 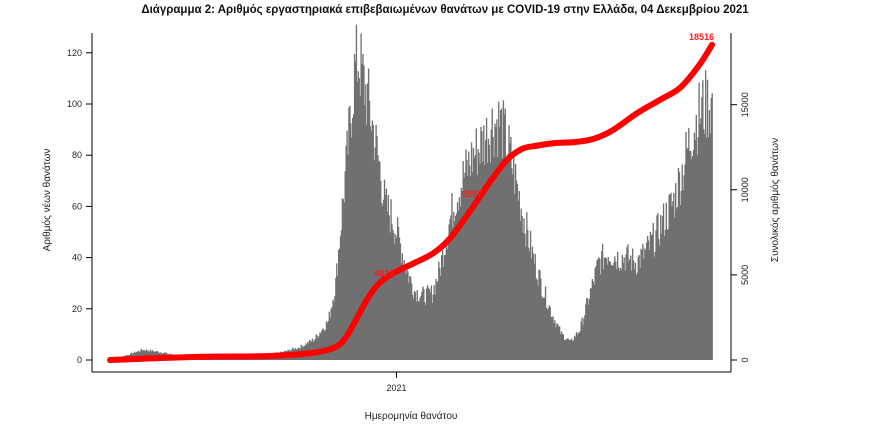 I want to click on x-tick-label: 2021, so click(x=396, y=388).